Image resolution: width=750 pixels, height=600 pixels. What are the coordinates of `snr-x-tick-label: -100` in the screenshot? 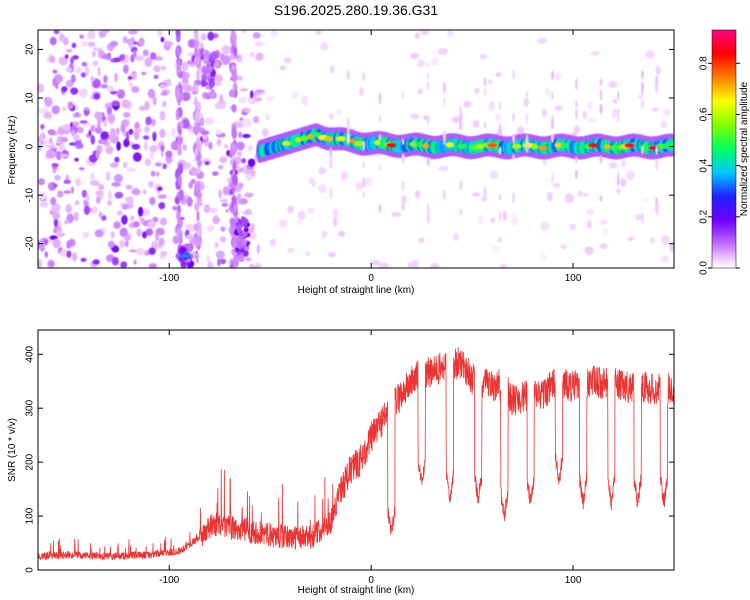 It's located at (169, 580).